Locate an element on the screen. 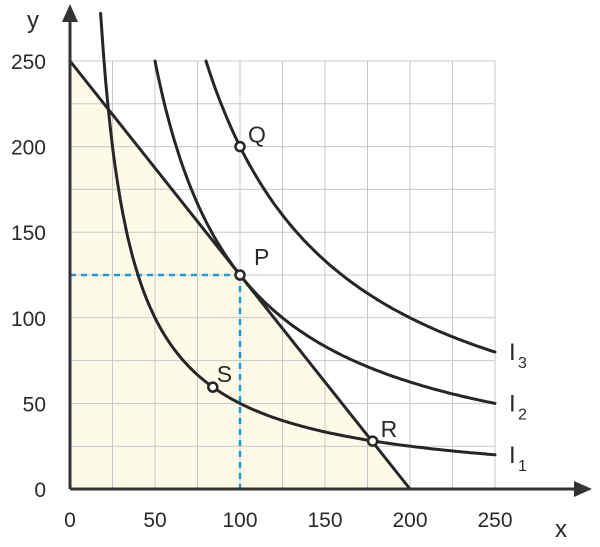  x-tick-label: 100 is located at coordinates (239, 520).